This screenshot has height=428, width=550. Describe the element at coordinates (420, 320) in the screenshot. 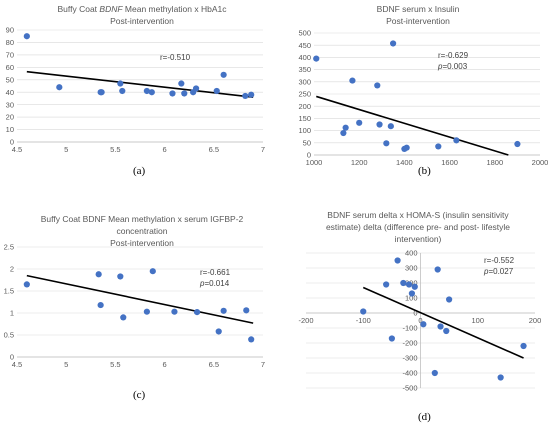

I see `chart-d-x-tick-label: 0` at that location.